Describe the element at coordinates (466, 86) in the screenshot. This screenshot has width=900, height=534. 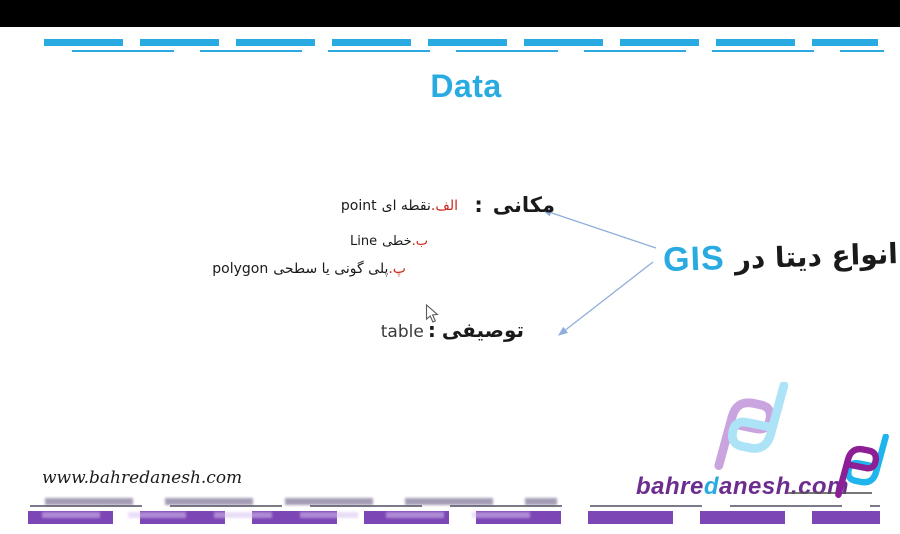
I see `slide-title: Data` at that location.